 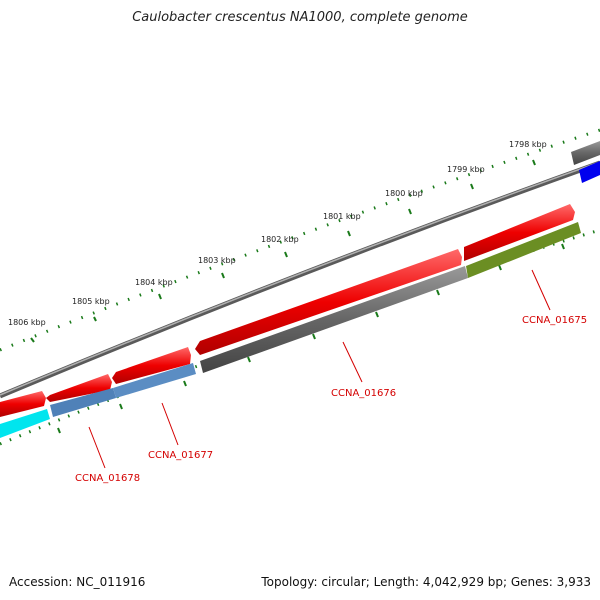 I want to click on ruler-label: 1801 kbp, so click(x=342, y=216).